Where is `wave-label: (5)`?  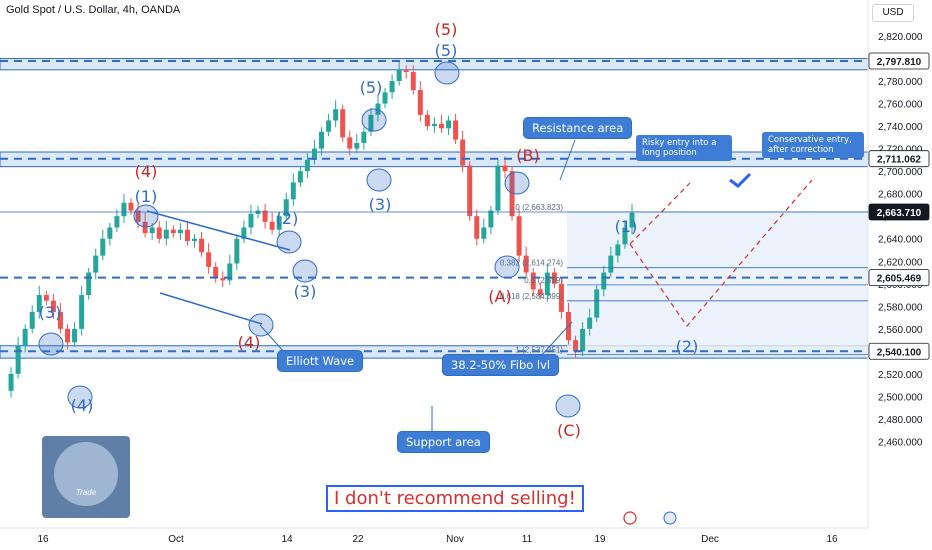
wave-label: (5) is located at coordinates (446, 50).